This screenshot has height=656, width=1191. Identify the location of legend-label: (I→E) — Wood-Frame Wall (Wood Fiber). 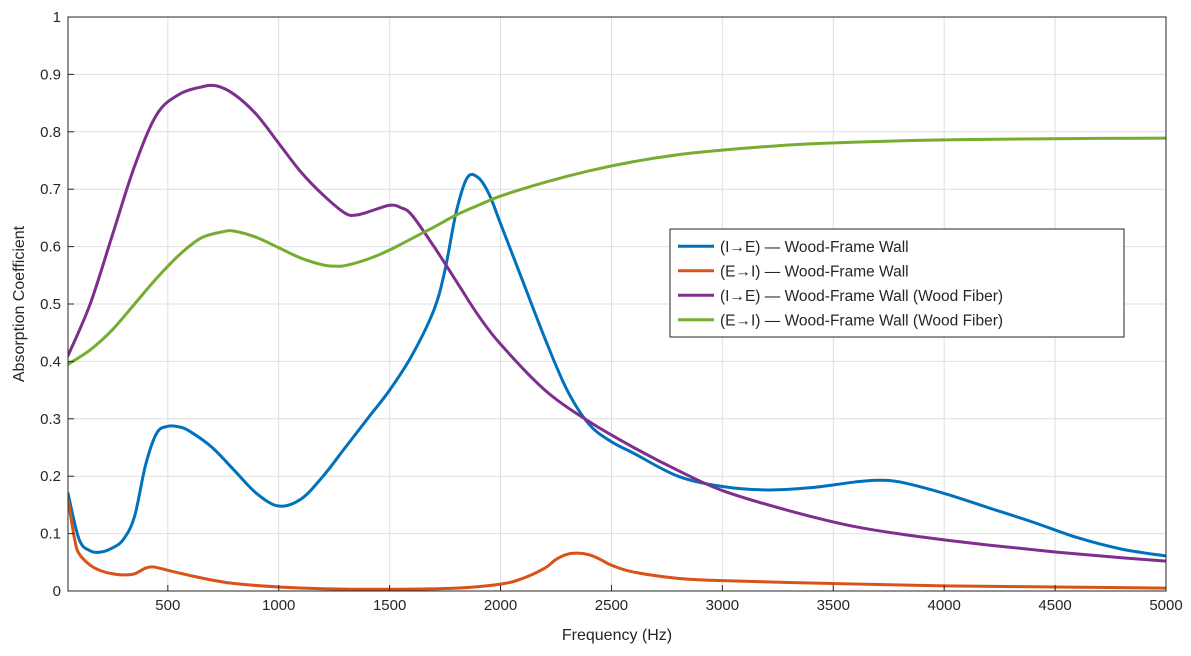
(861, 296).